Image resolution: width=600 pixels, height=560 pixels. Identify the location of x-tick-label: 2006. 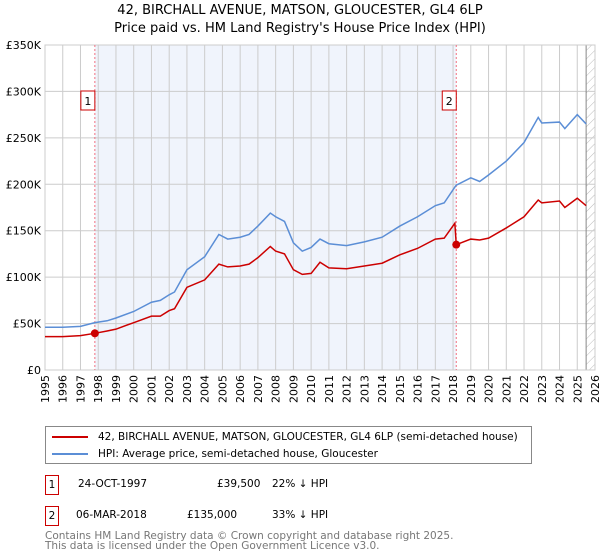
(240, 389).